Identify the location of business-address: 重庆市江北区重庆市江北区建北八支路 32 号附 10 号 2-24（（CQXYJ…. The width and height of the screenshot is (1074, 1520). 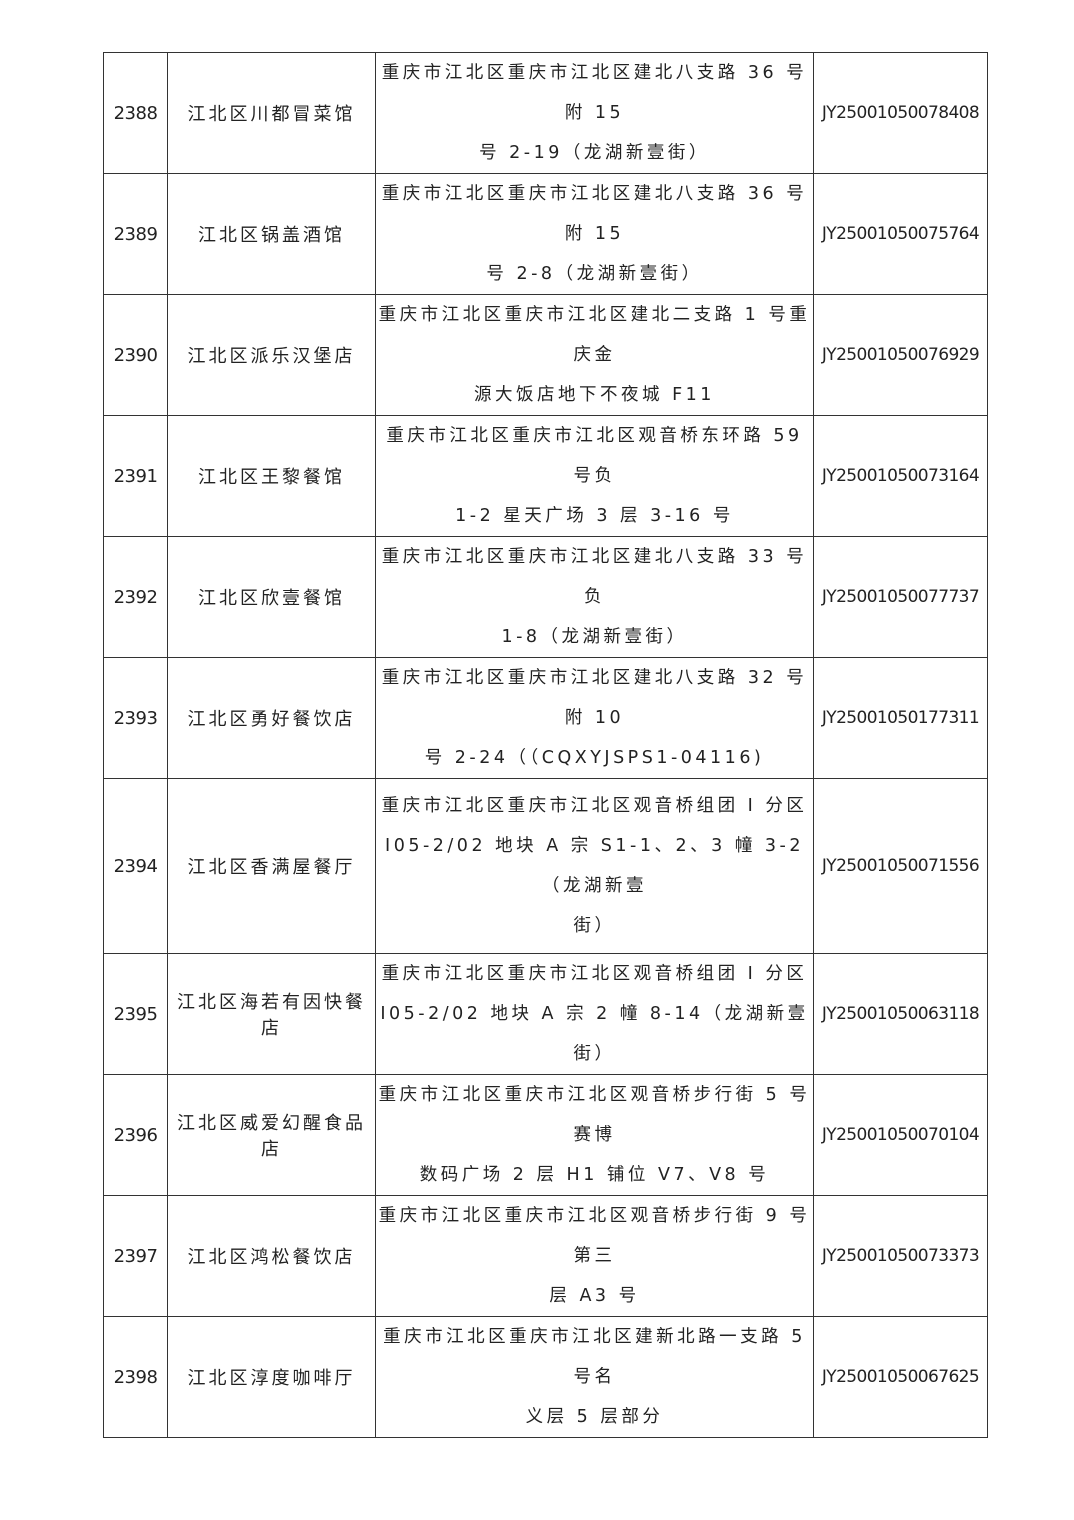
(594, 718).